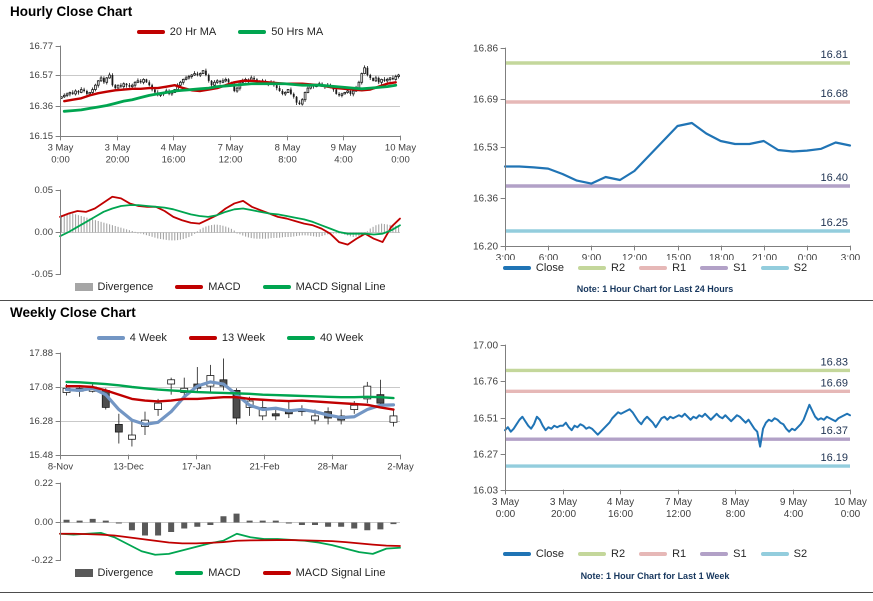  I want to click on legend-item-40-week: 40 Week, so click(325, 338).